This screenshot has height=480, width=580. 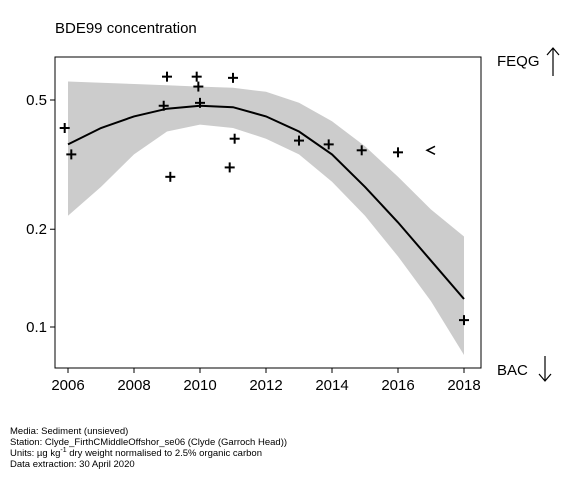 I want to click on y-axis: 0.1 0.2 0.5, so click(x=40, y=214).